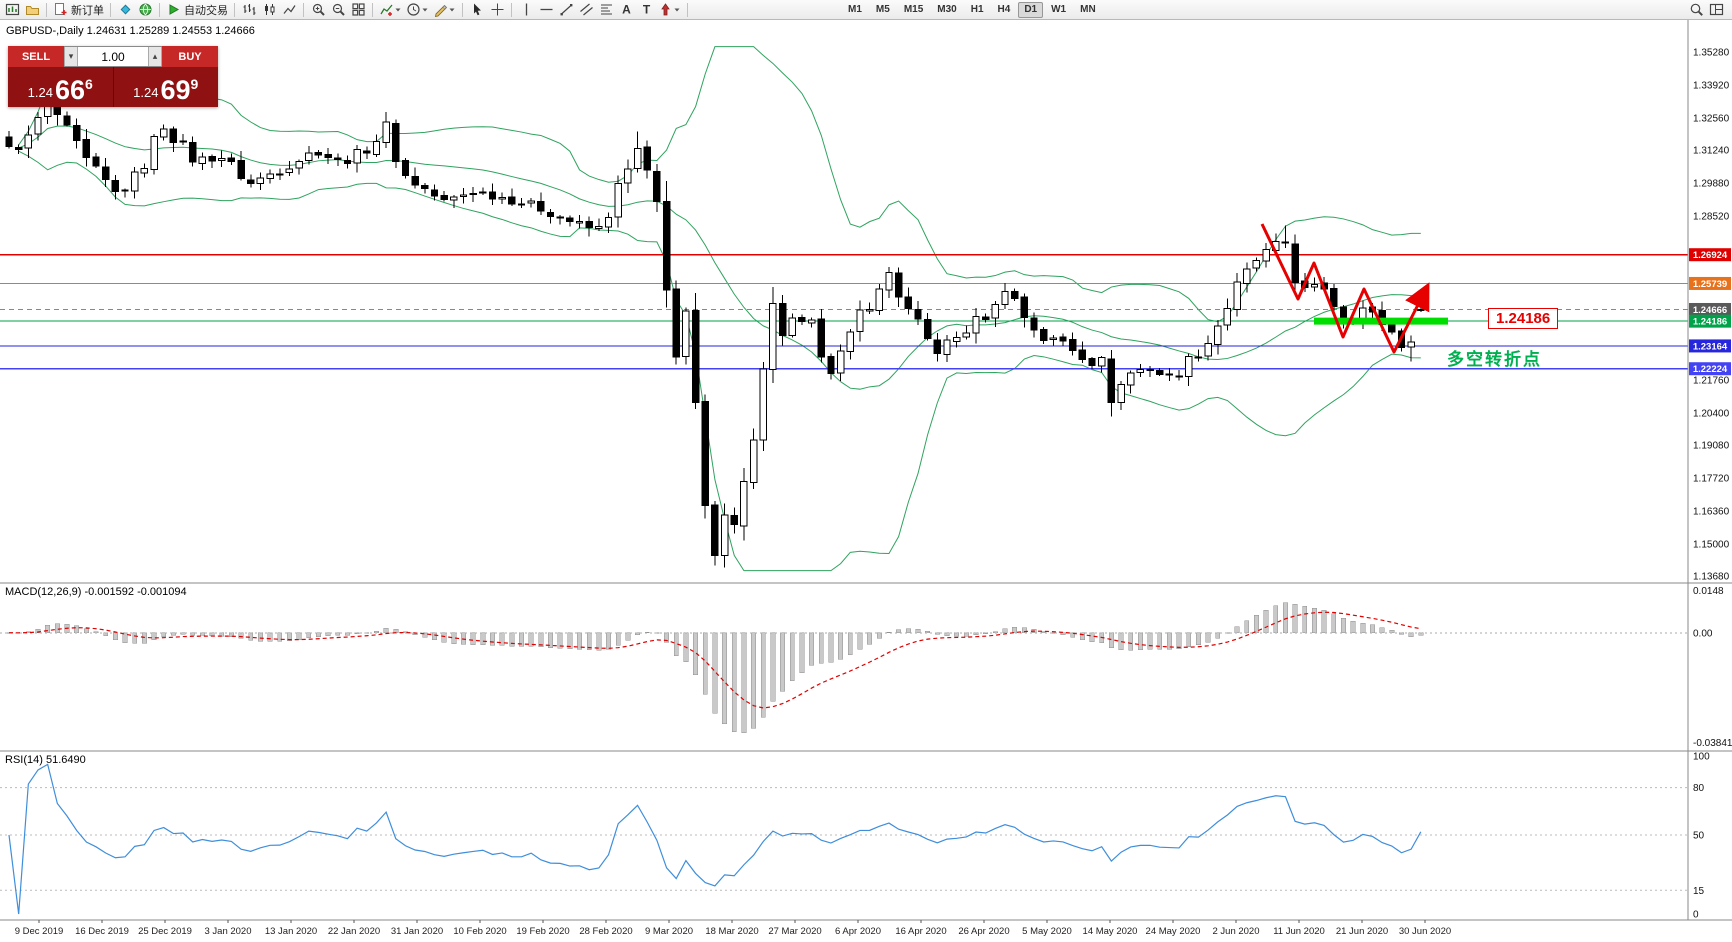  What do you see at coordinates (155, 56) in the screenshot?
I see `lot-increase-button: ▴` at bounding box center [155, 56].